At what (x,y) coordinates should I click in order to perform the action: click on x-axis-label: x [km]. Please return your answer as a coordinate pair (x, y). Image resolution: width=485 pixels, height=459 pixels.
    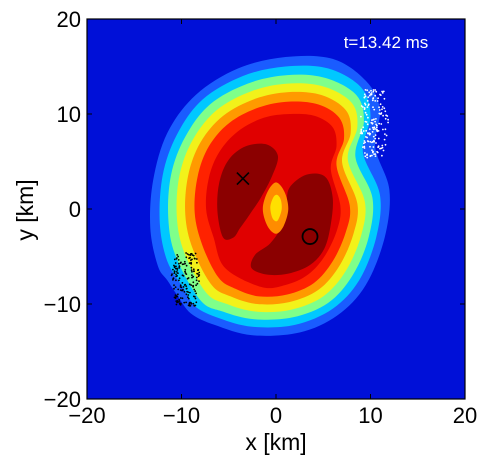
    Looking at the image, I should click on (275, 442).